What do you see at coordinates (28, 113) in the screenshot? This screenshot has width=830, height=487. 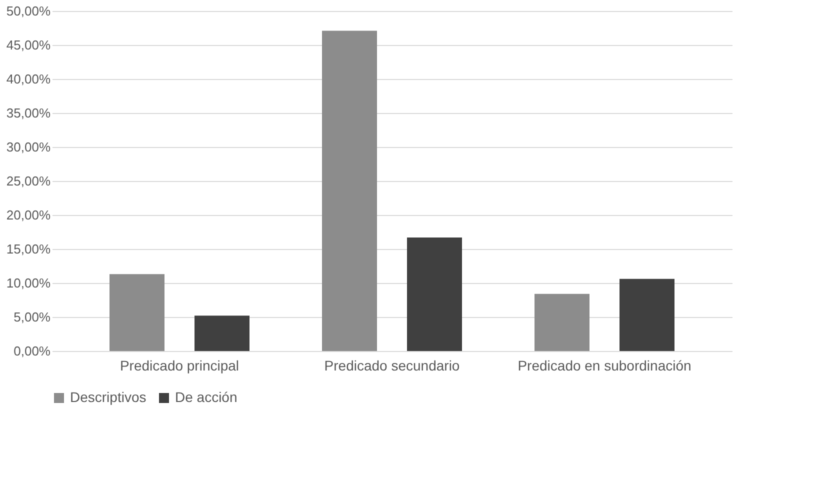 I see `y-tick-label: 35,00%` at bounding box center [28, 113].